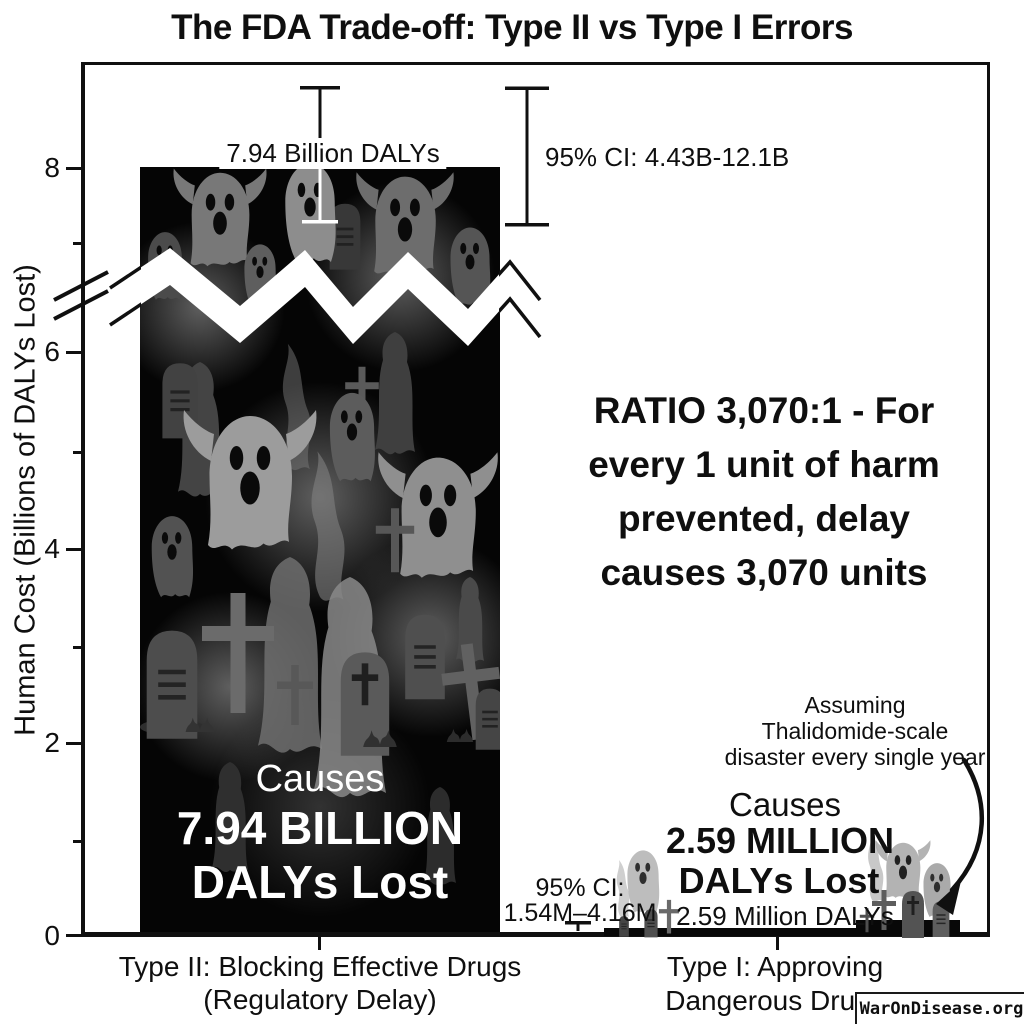  Describe the element at coordinates (52, 742) in the screenshot. I see `y-tick-label-2: 2` at that location.